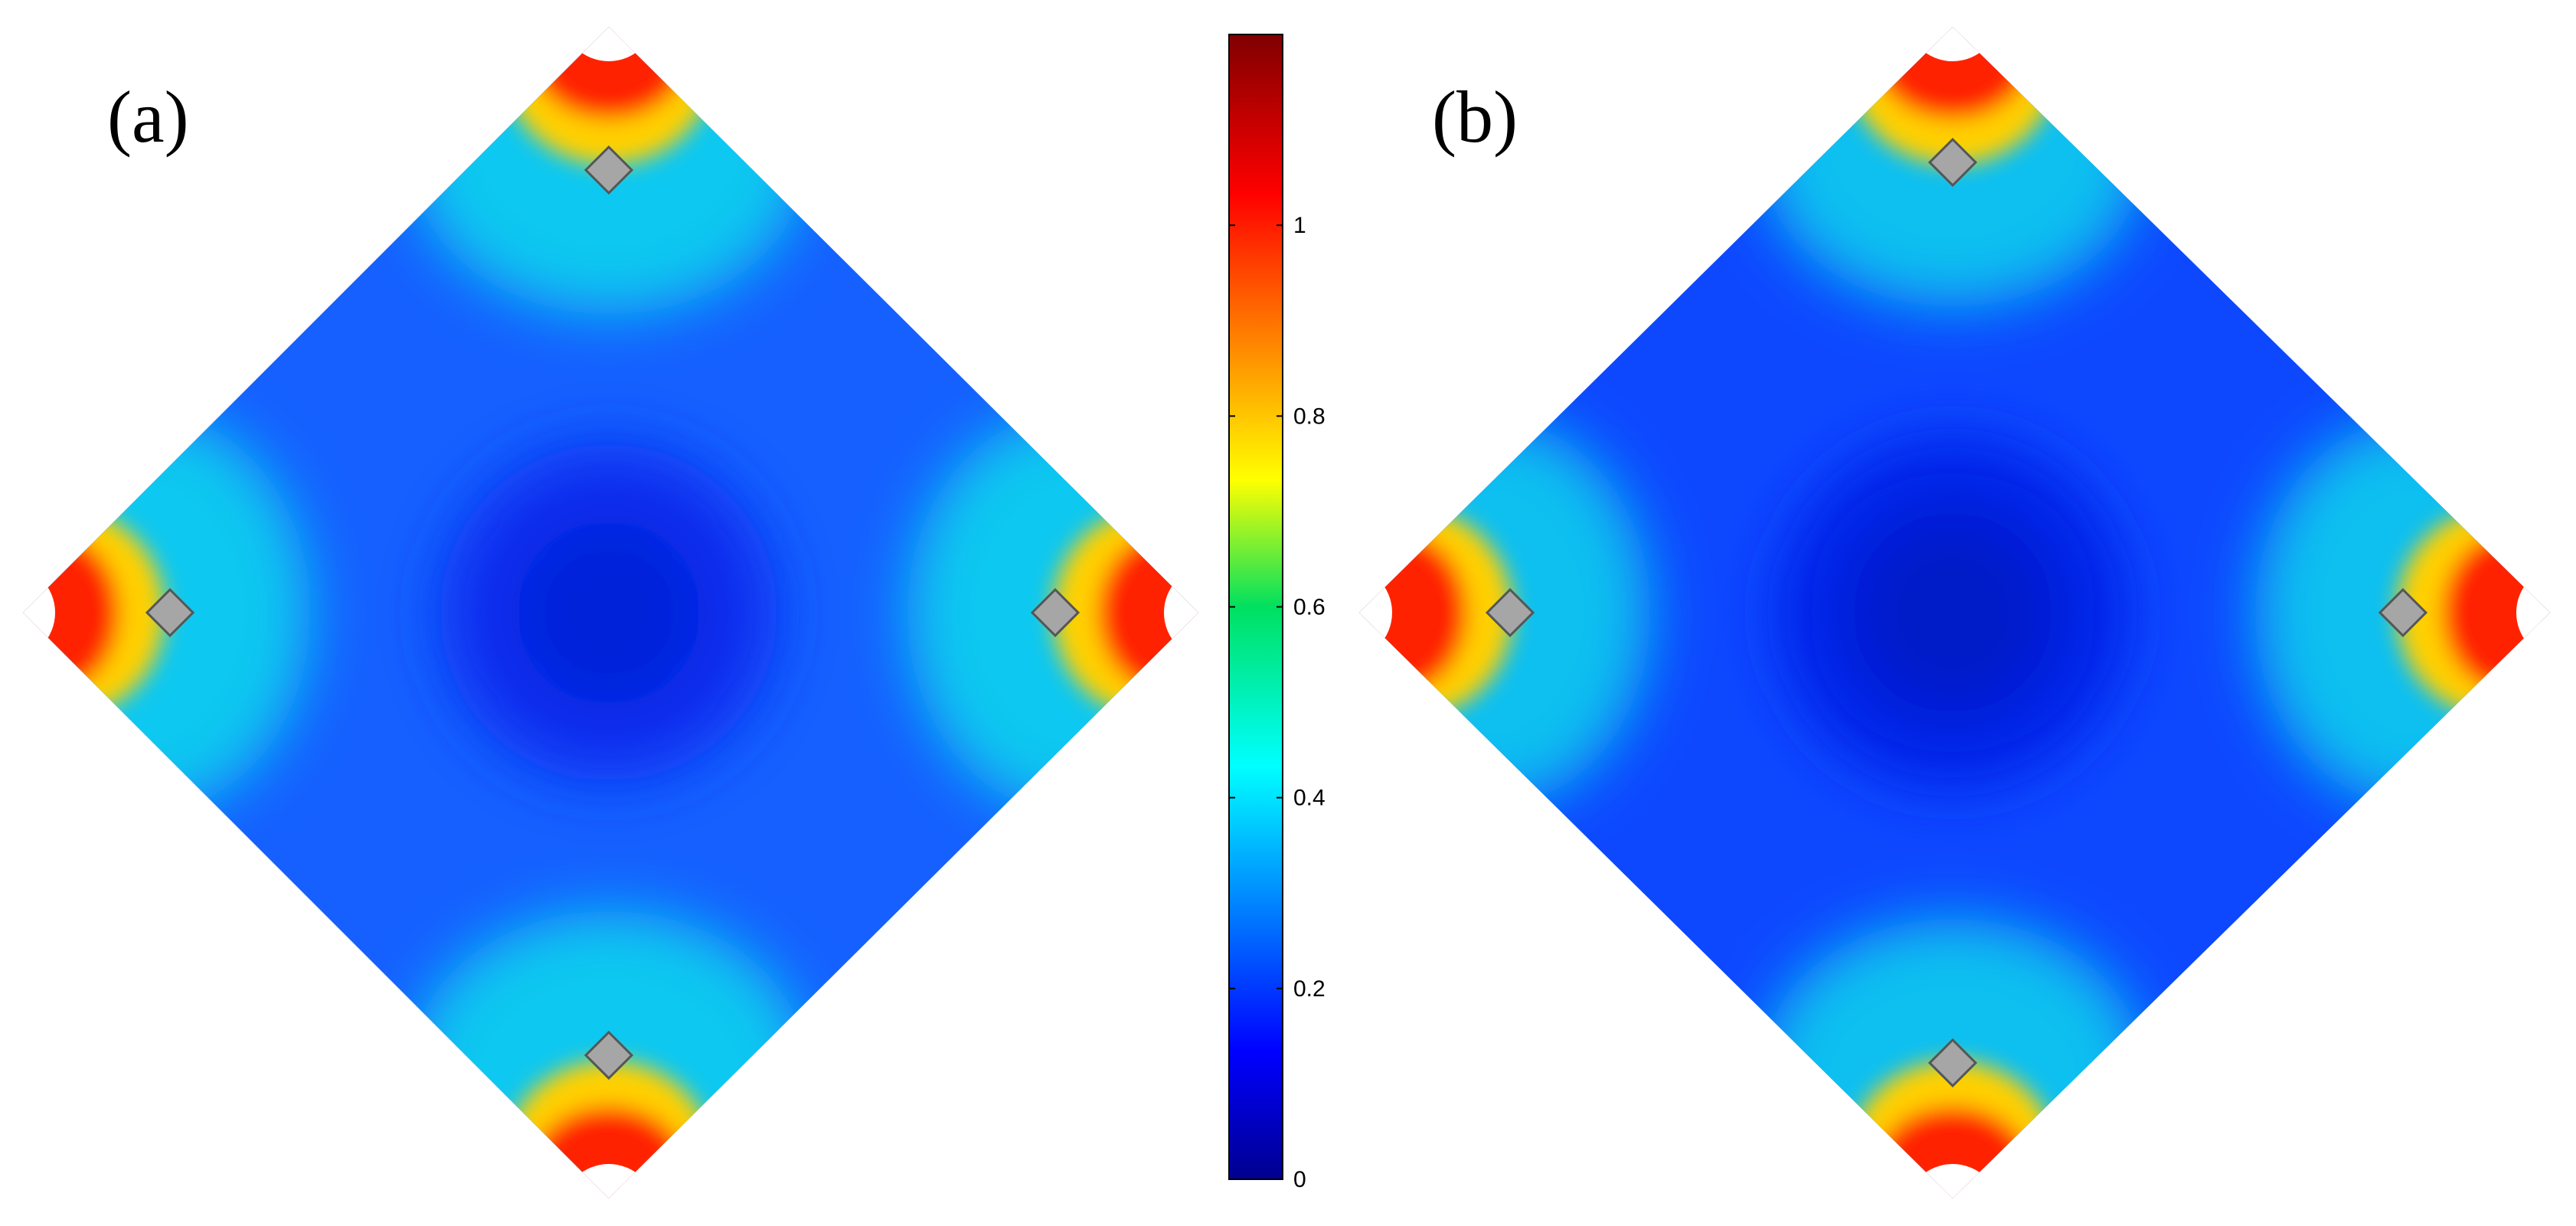  Describe the element at coordinates (170, 613) in the screenshot. I see `diamond-marker-left-a` at that location.